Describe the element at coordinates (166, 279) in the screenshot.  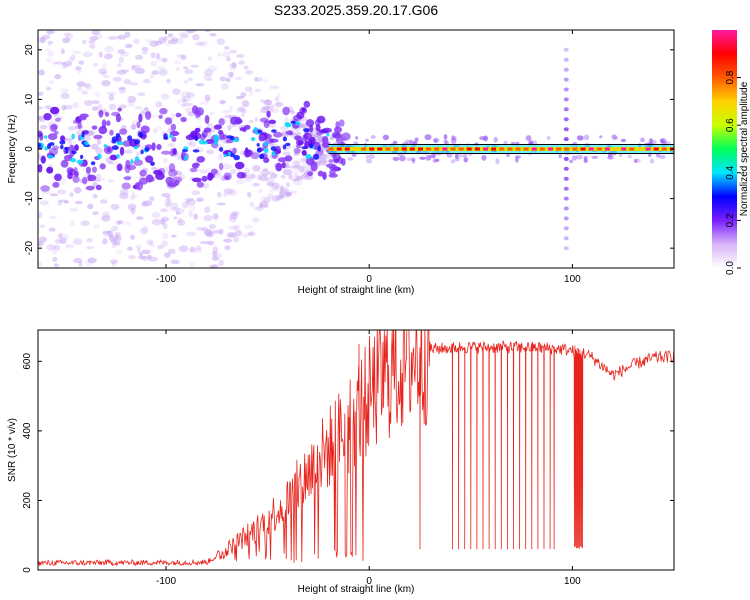
I see `x-tick-label: -100` at that location.